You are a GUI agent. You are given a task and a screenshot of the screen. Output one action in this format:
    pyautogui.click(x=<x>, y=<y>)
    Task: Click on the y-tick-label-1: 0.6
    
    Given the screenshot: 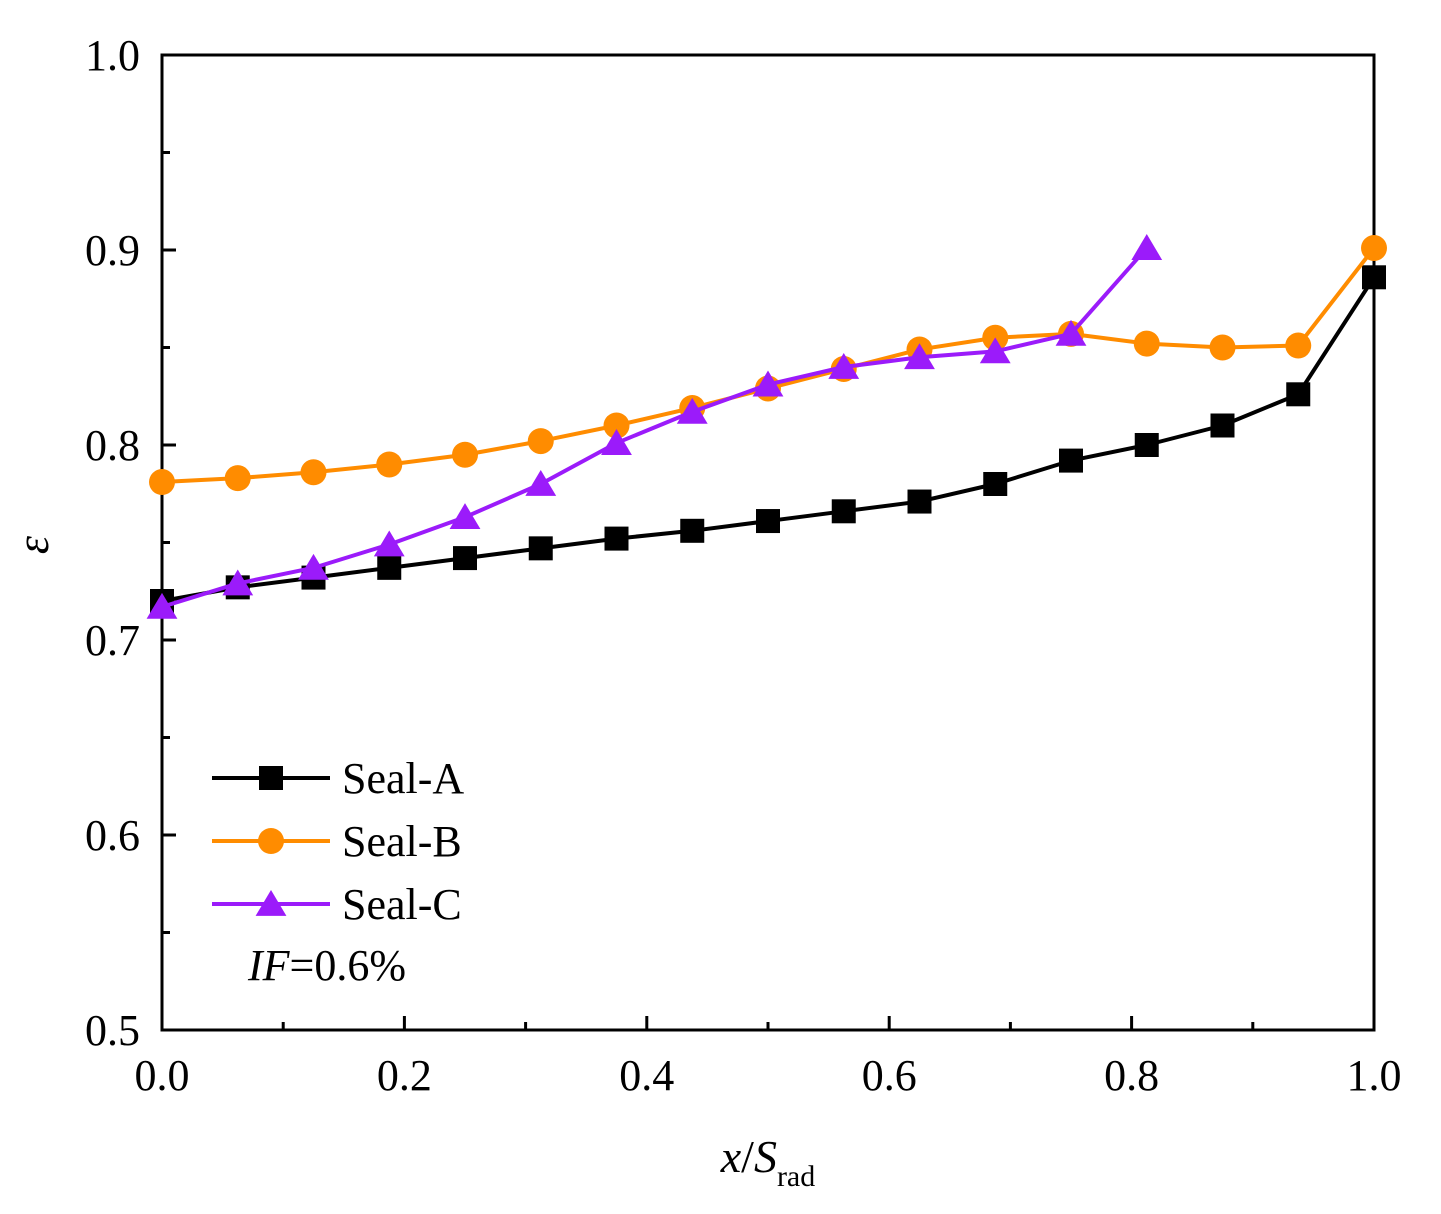 What is the action you would take?
    pyautogui.click(x=112, y=835)
    